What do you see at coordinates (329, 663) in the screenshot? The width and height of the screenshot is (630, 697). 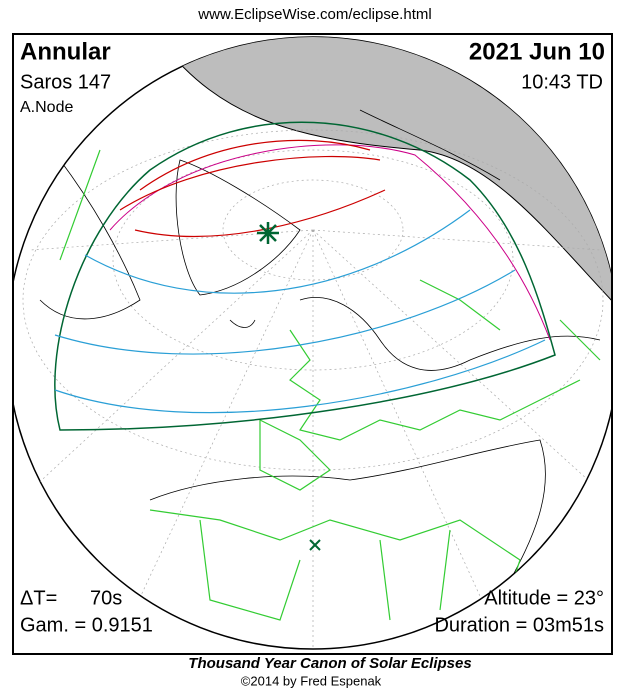 I see `footer-title: Thousand Year Canon of Solar Eclipses` at bounding box center [329, 663].